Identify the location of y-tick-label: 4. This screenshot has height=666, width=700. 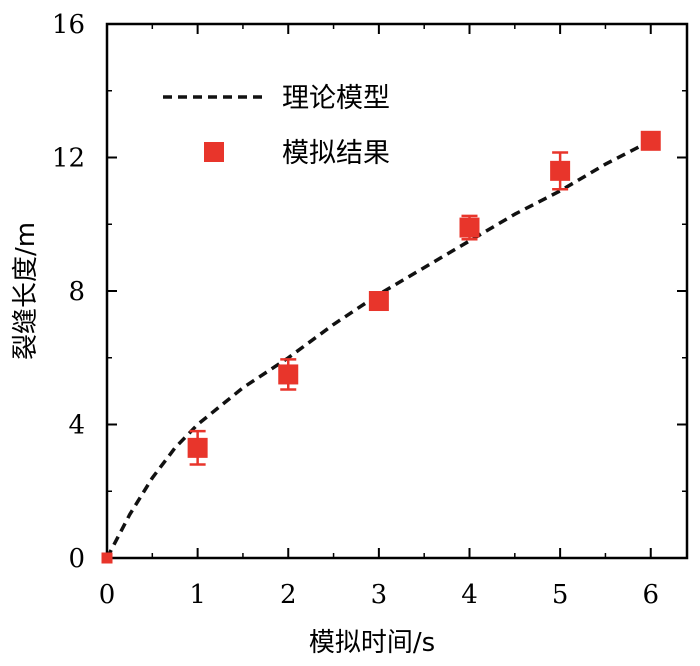
(76, 426).